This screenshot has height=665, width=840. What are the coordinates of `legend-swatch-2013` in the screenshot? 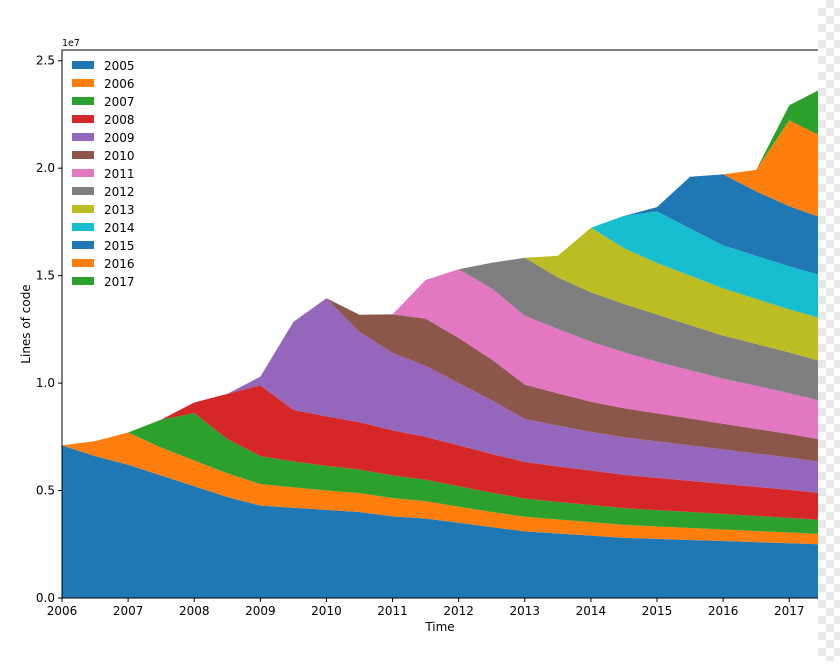 It's located at (83, 209).